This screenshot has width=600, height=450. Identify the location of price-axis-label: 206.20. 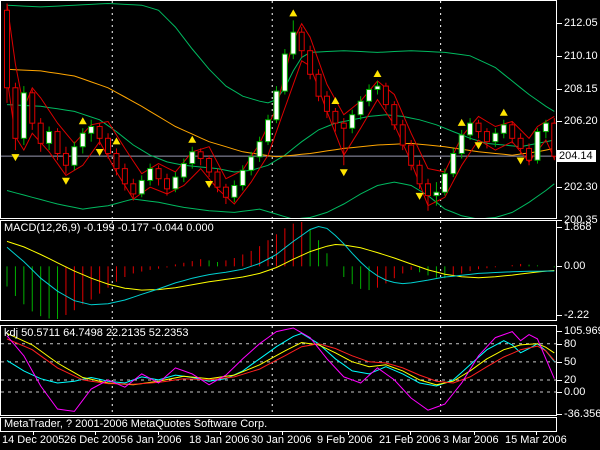
(581, 121).